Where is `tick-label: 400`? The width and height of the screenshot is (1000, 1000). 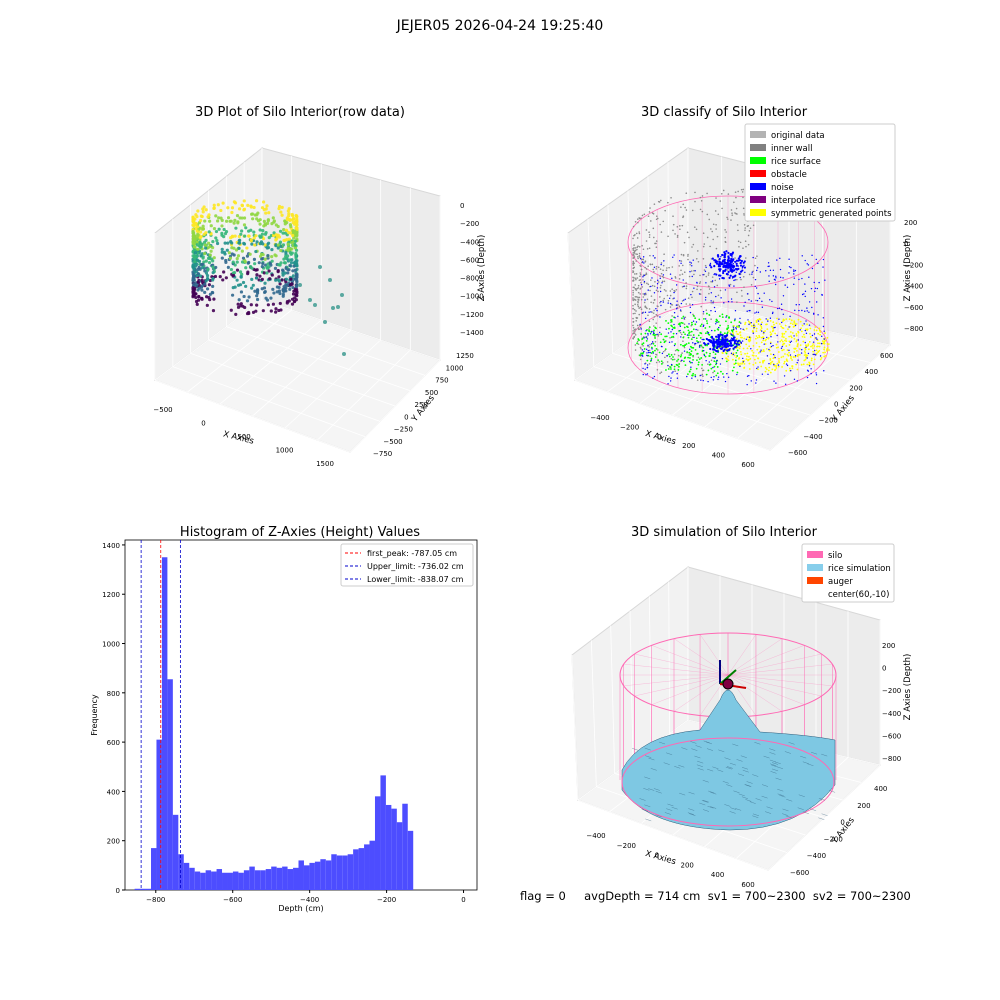
tick-label: 400 is located at coordinates (718, 456).